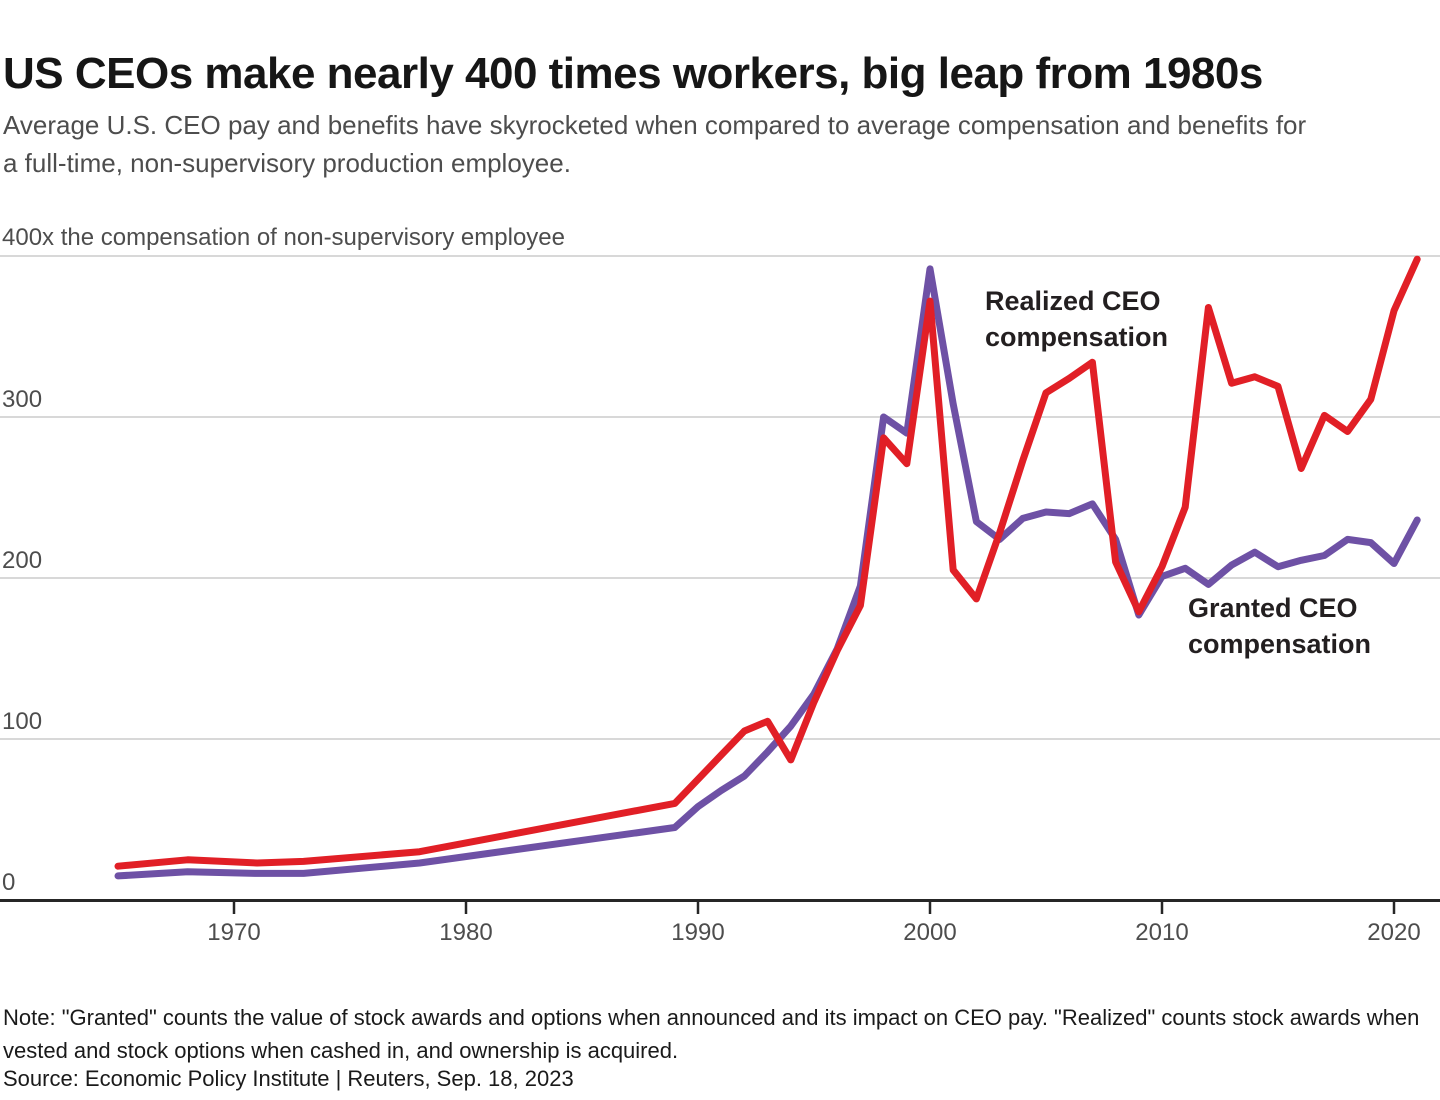  I want to click on x-tick-label-2010: 2010, so click(1162, 932).